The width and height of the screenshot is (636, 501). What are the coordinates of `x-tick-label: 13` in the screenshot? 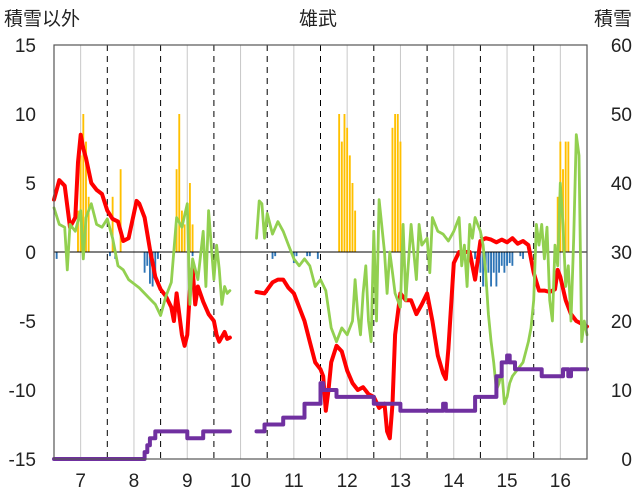 It's located at (400, 481).